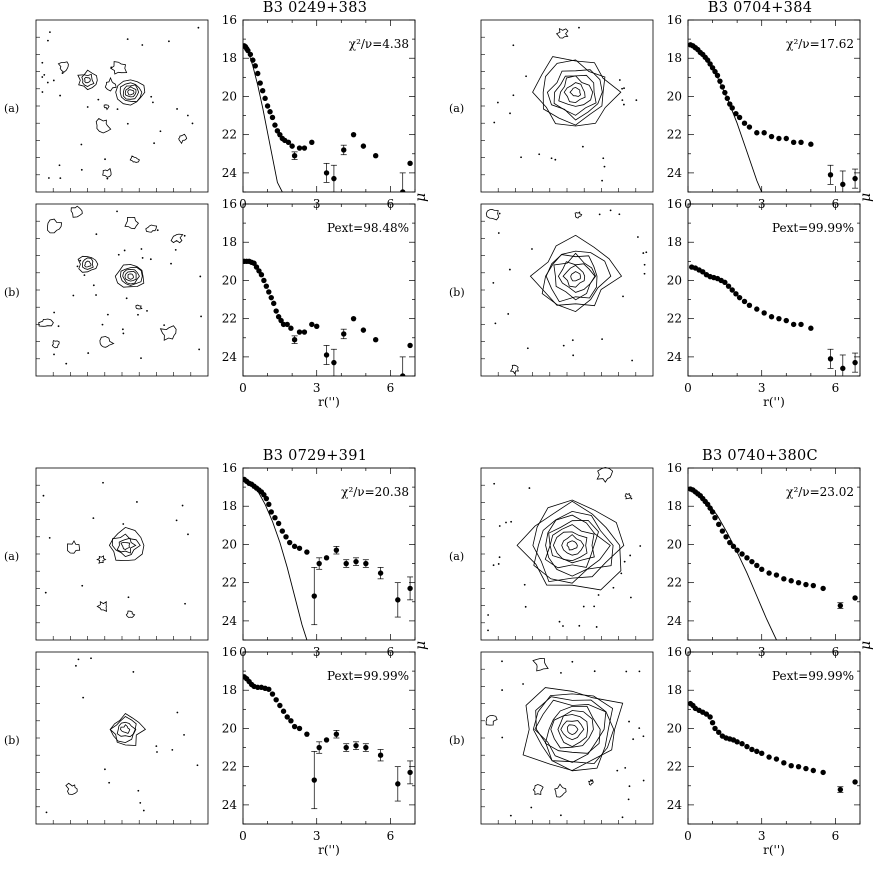 This screenshot has width=875, height=887. I want to click on fit-annotation: χ²/ν=23.02, so click(820, 492).